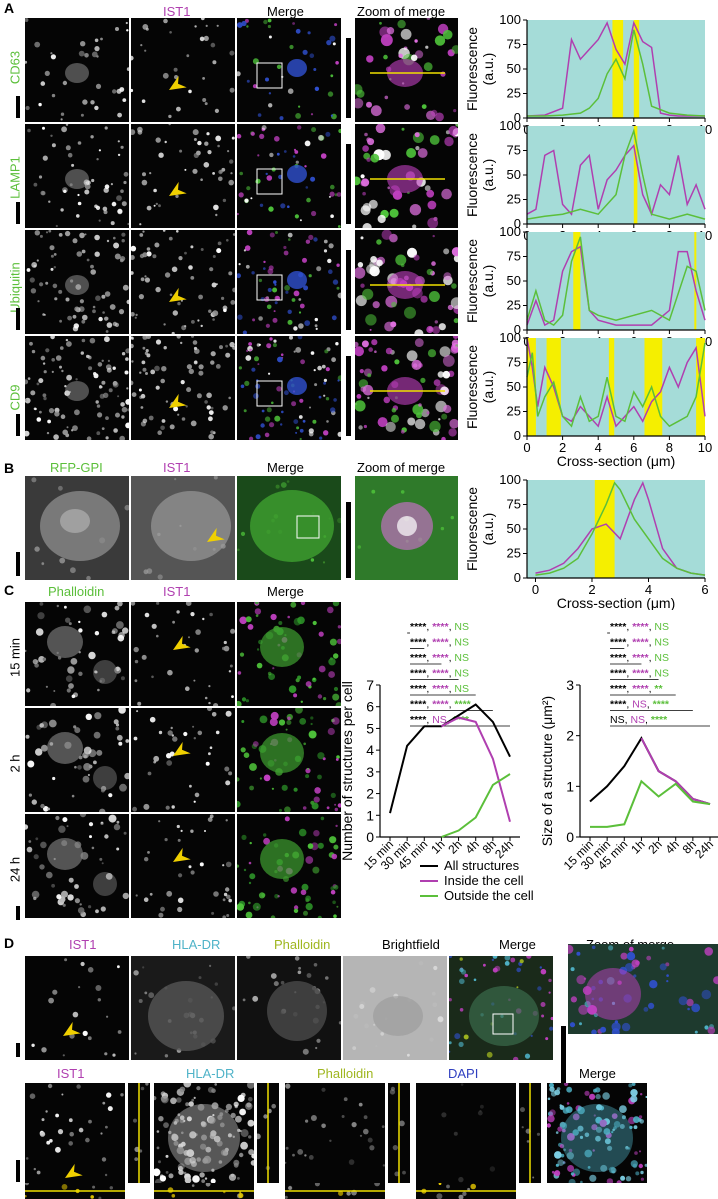 The height and width of the screenshot is (1199, 718). I want to click on c-image-merge-row0, so click(289, 654).